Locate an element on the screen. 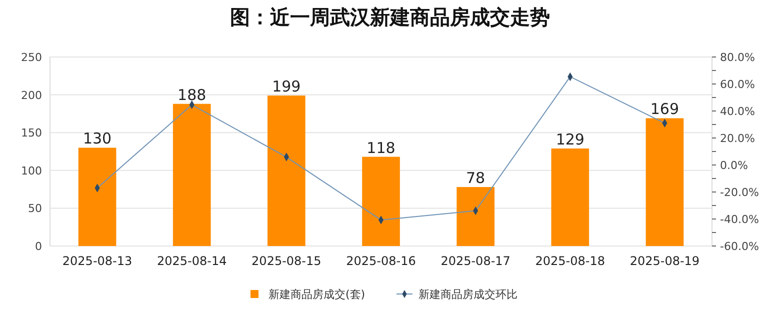 This screenshot has width=780, height=328. y2-tick-label: 40.0% is located at coordinates (737, 111).